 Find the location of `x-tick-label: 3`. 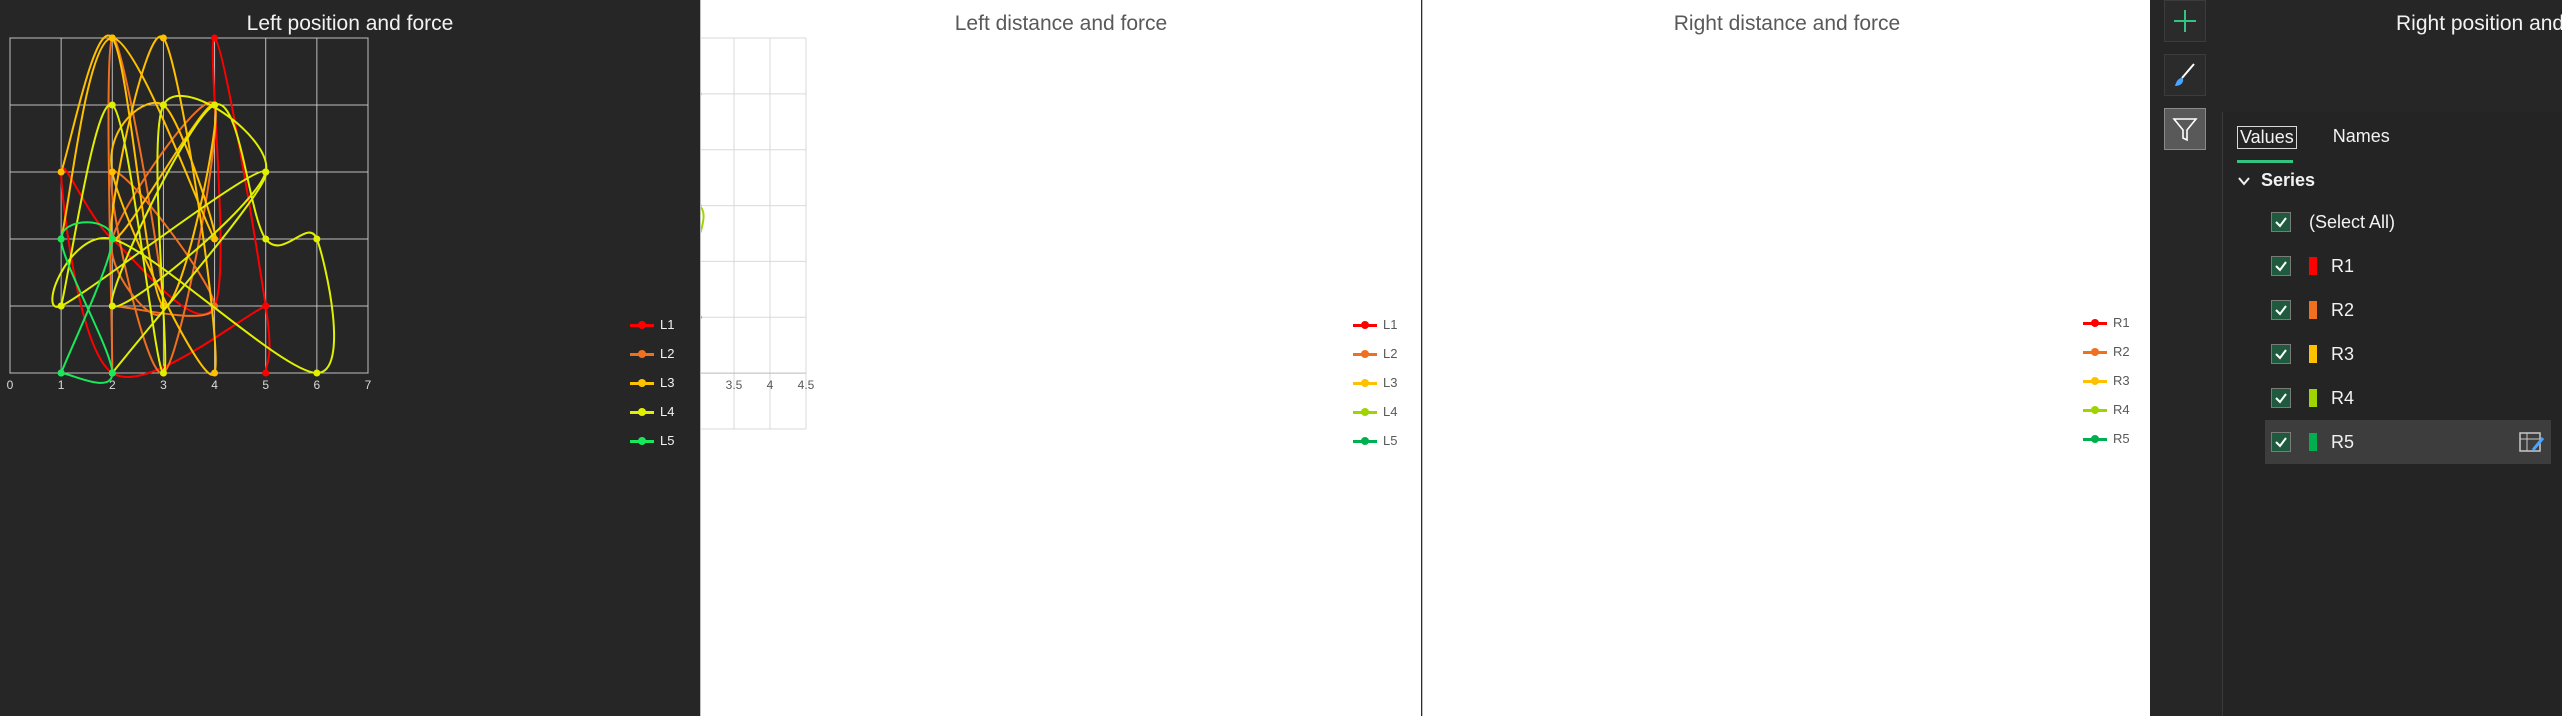

x-tick-label: 3 is located at coordinates (701, 385).